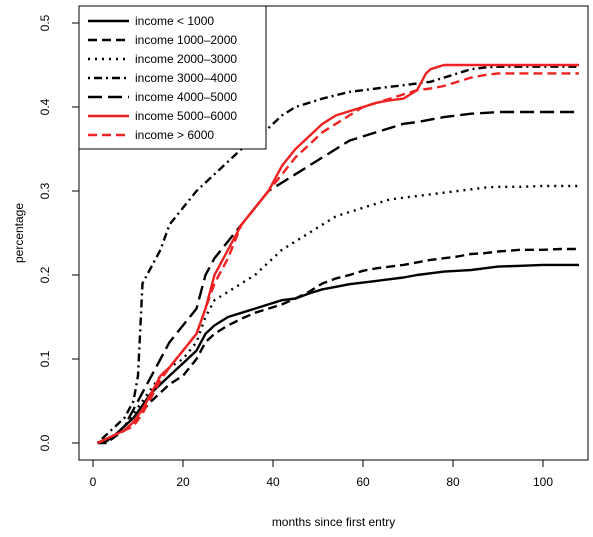 This screenshot has width=593, height=537. I want to click on x-axis-label: months since first entry, so click(333, 522).